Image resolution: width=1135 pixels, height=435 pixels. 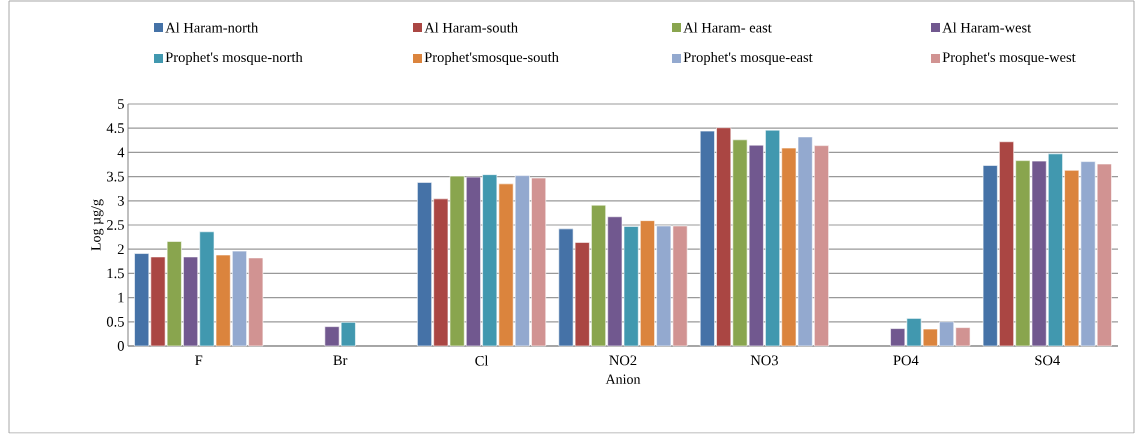 I want to click on x-tick-label: PO4, so click(x=906, y=360).